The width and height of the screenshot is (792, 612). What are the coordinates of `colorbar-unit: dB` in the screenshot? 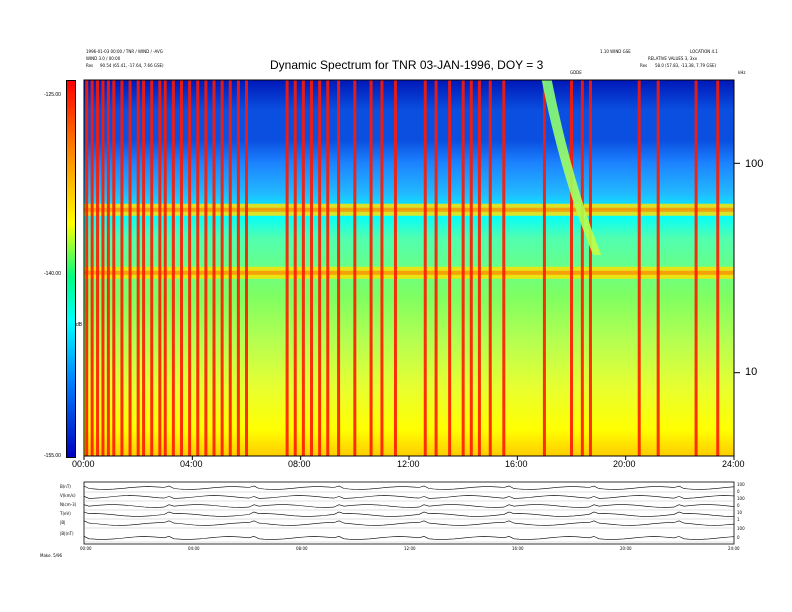 It's located at (79, 325).